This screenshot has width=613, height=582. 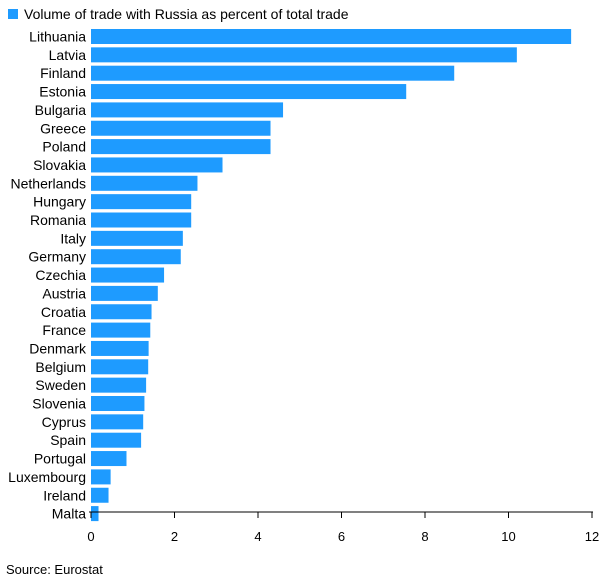 I want to click on category-label-italy: Italy, so click(x=73, y=238).